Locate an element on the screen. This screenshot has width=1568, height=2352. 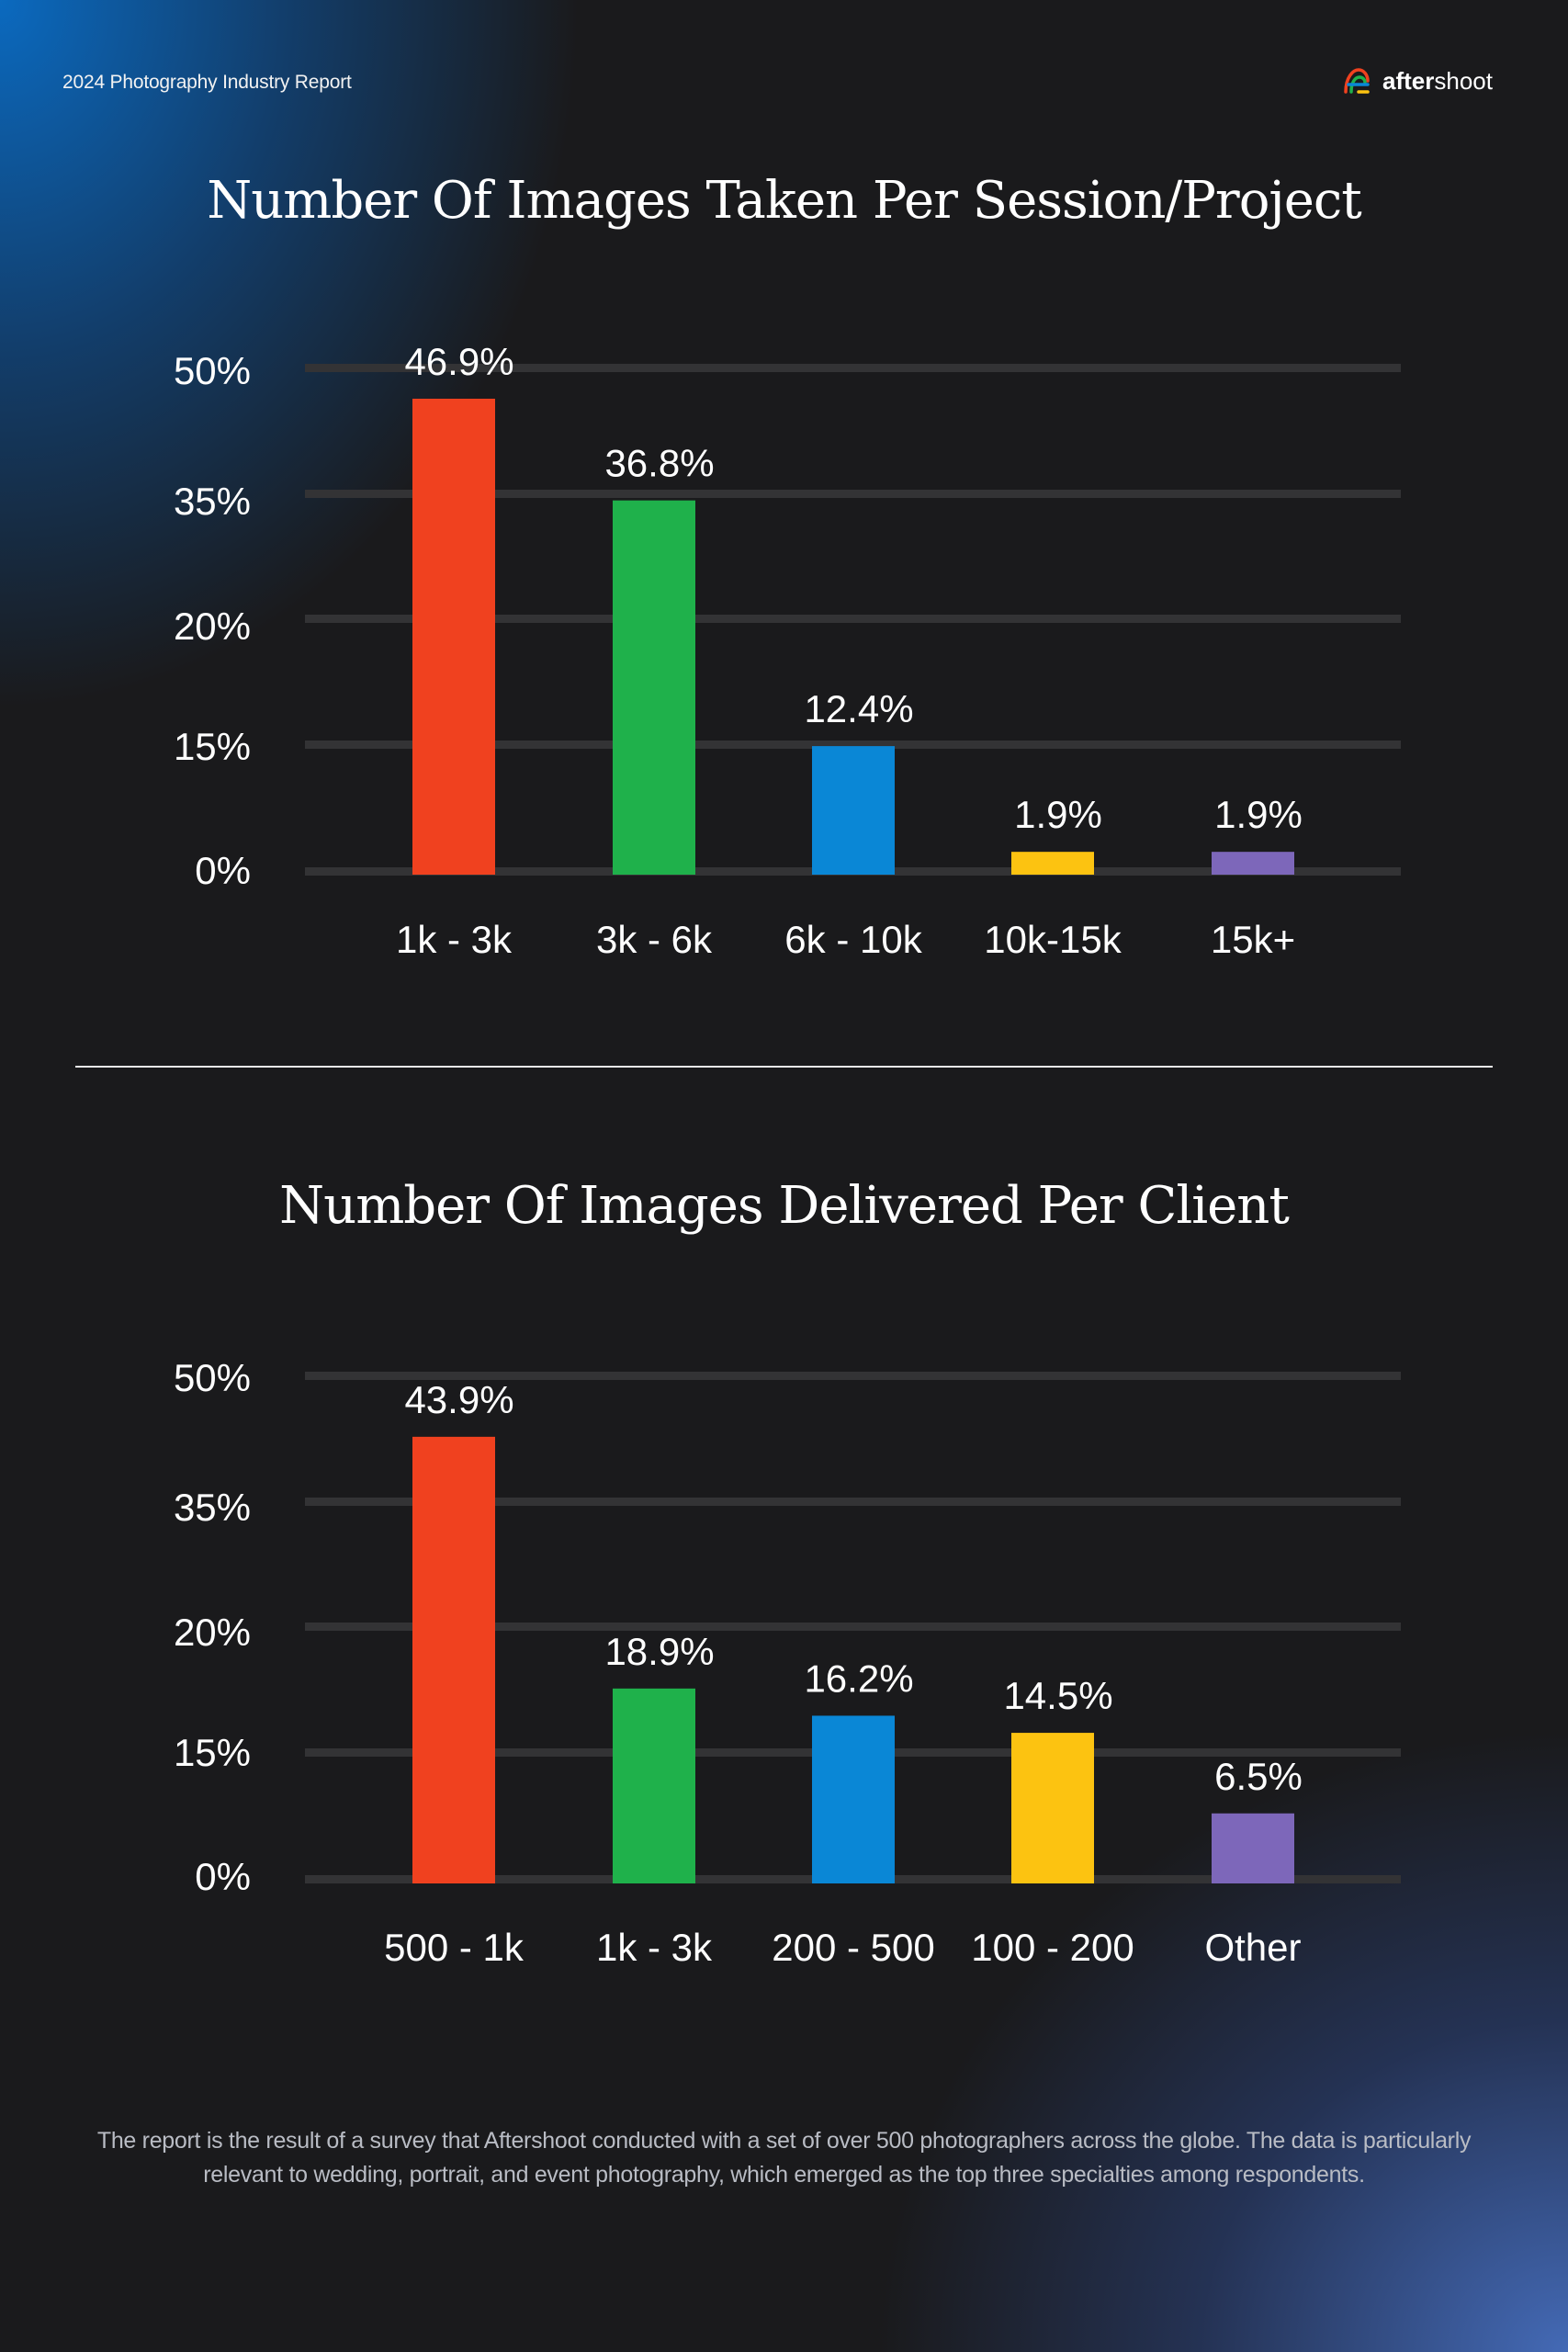
chart-2-title: Number Of Images Delivered Per Client is located at coordinates (785, 1206).